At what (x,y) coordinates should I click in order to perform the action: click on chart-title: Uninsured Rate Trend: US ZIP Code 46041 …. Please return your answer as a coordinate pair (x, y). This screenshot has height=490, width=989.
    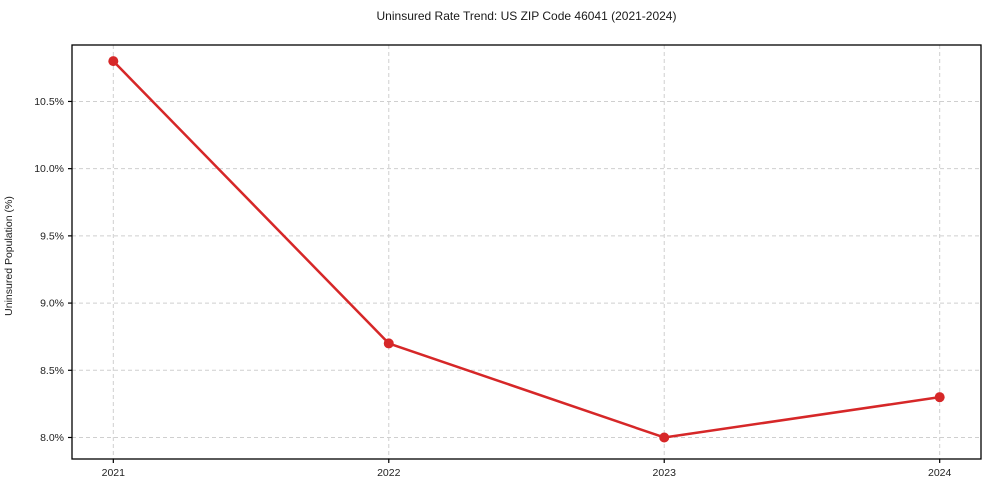
    Looking at the image, I should click on (526, 16).